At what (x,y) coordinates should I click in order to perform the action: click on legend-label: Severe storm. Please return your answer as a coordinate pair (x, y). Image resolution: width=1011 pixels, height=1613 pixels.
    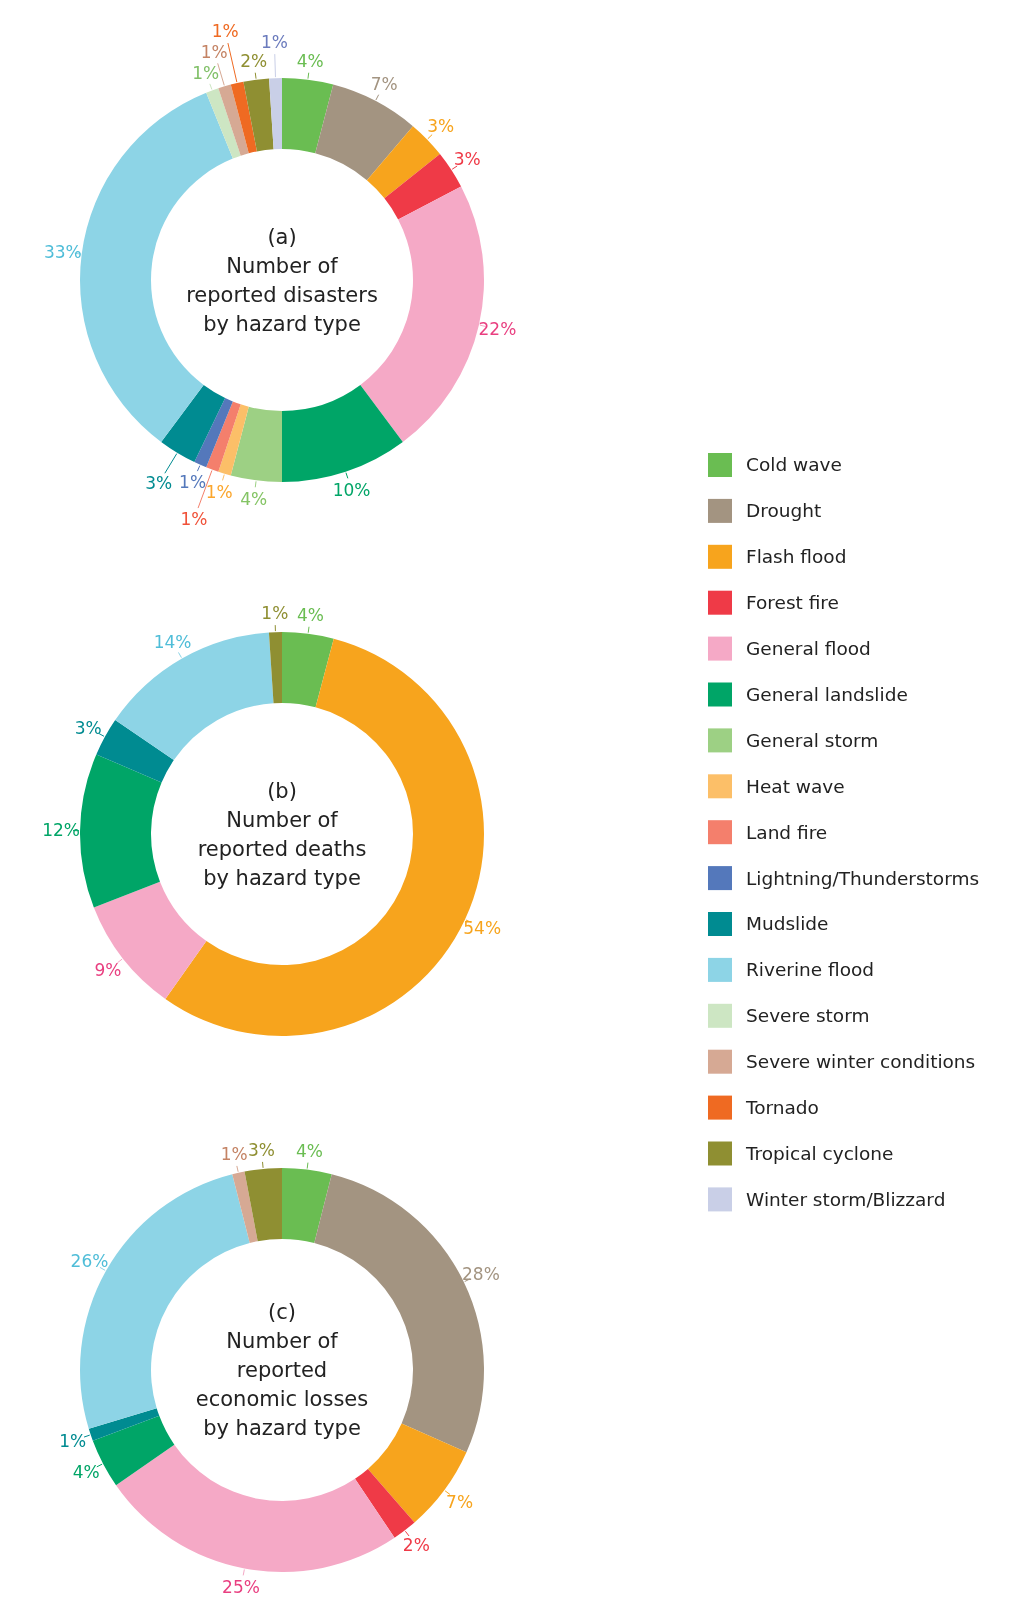
    Looking at the image, I should click on (808, 1016).